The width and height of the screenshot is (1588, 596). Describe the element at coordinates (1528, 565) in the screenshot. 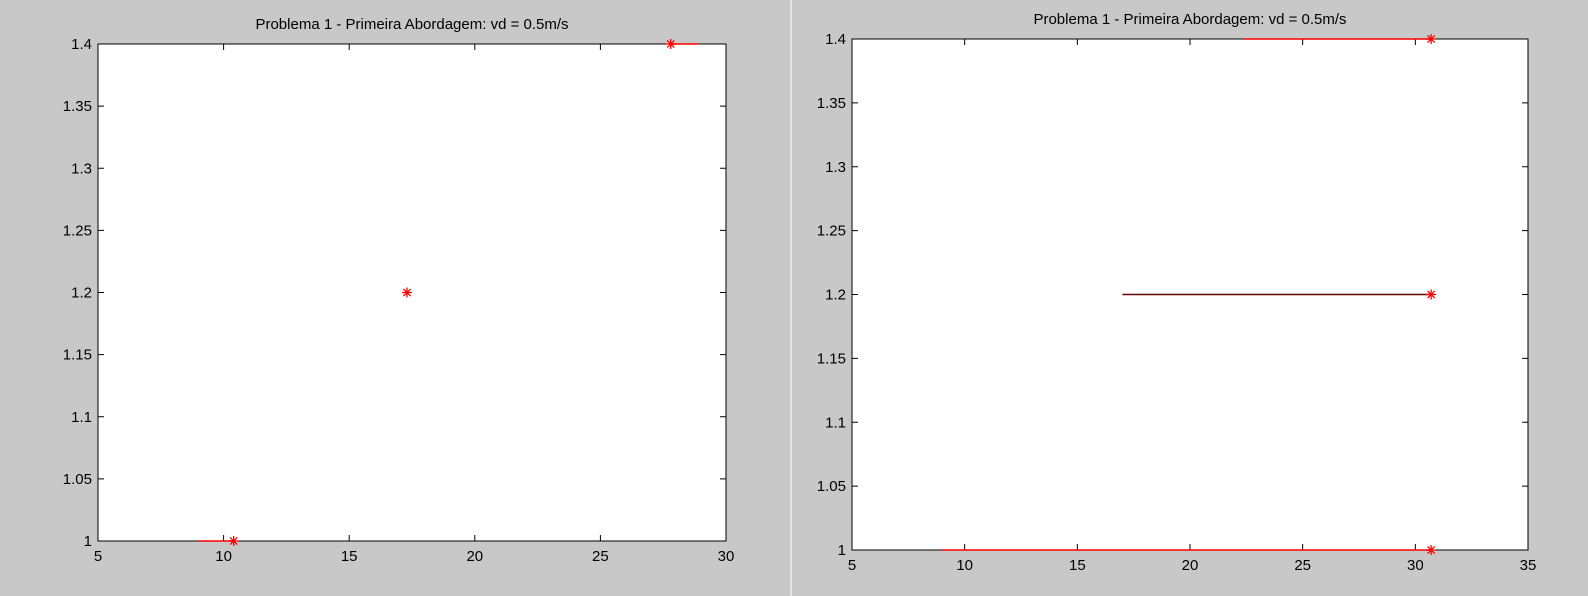

I see `x-tick-label: 35` at that location.